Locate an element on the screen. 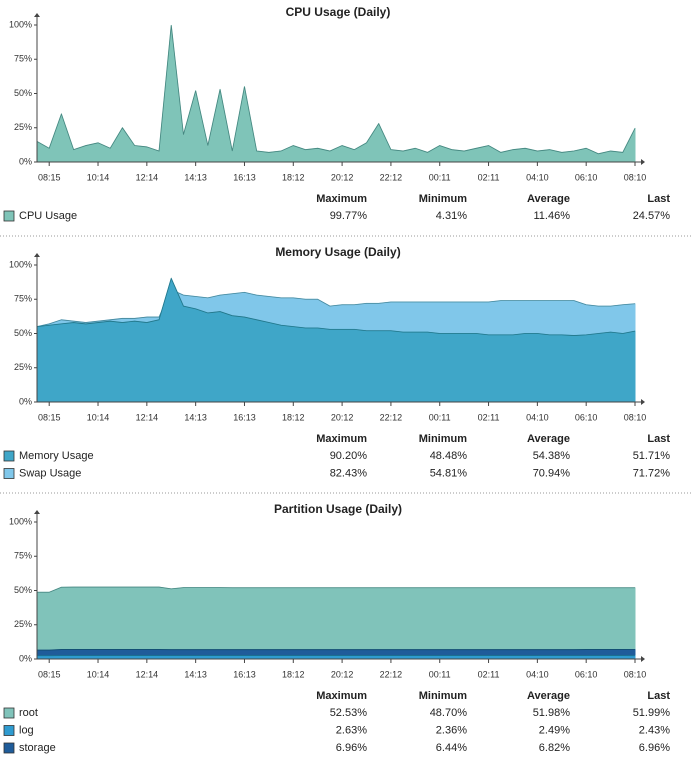 The height and width of the screenshot is (768, 692). table-cell: 54.81% is located at coordinates (449, 473).